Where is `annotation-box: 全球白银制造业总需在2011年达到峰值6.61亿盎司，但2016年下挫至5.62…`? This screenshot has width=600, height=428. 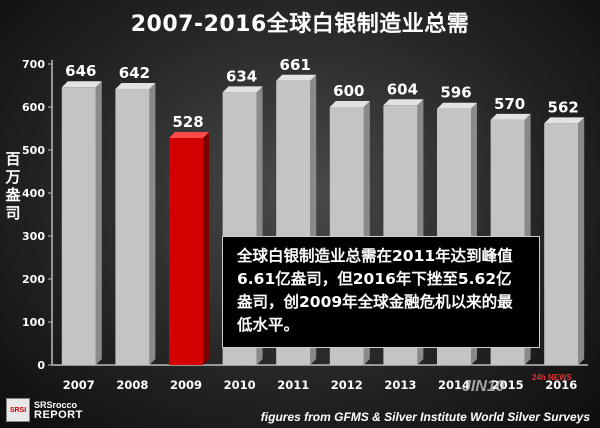 annotation-box: 全球白银制造业总需在2011年达到峰值6.61亿盎司，但2016年下挫至5.62… is located at coordinates (381, 292).